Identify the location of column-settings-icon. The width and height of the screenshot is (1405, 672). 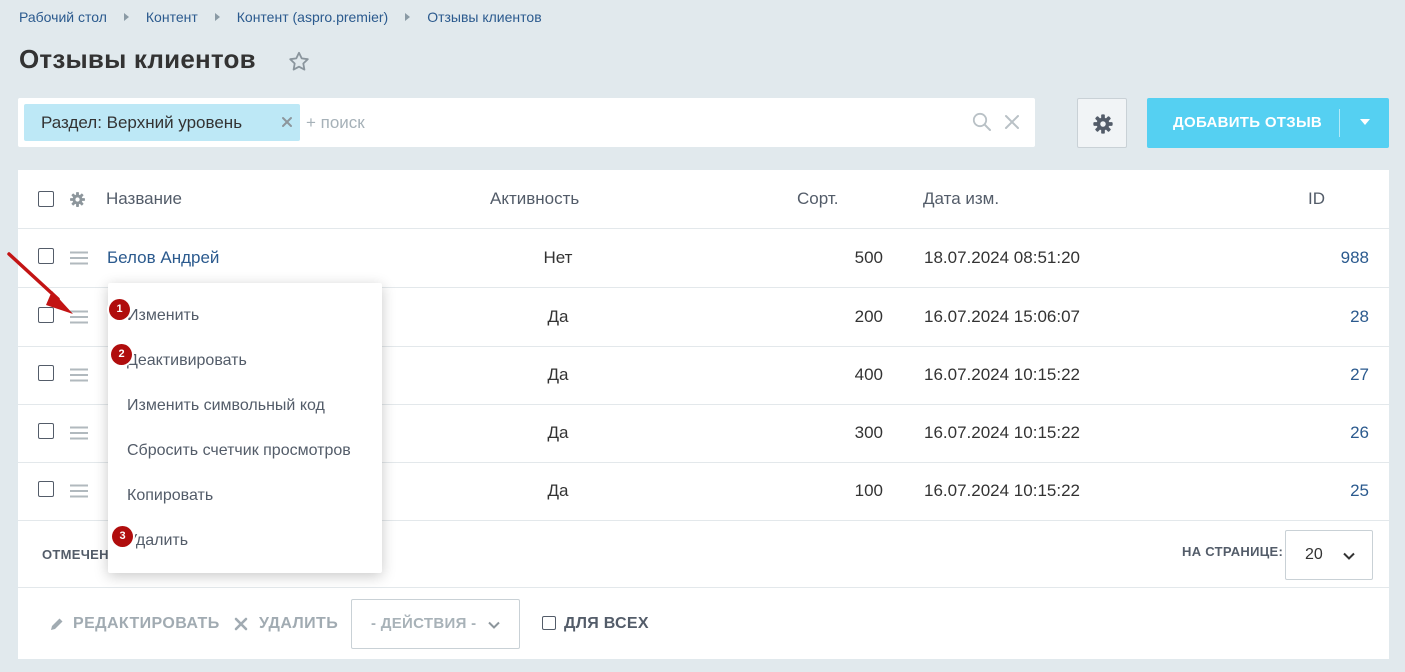
(77, 199).